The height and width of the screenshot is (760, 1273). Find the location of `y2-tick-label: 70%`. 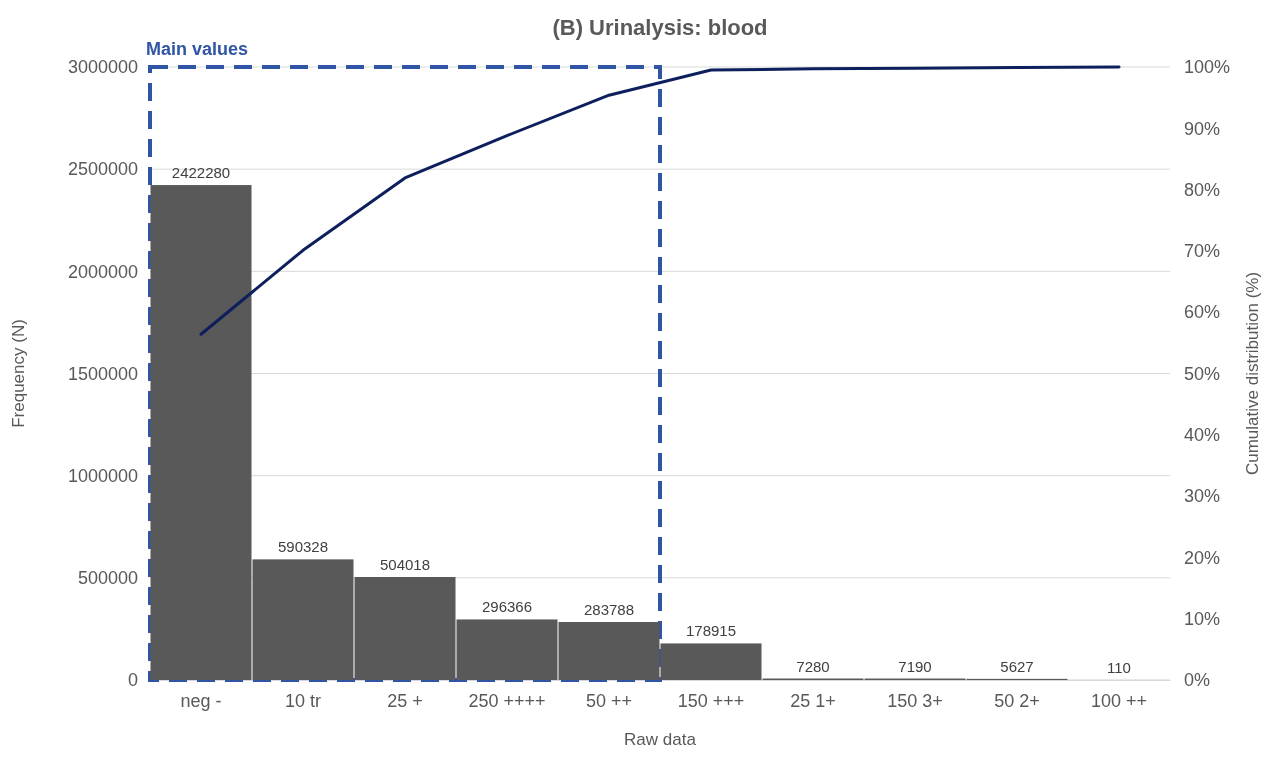

y2-tick-label: 70% is located at coordinates (1202, 251).